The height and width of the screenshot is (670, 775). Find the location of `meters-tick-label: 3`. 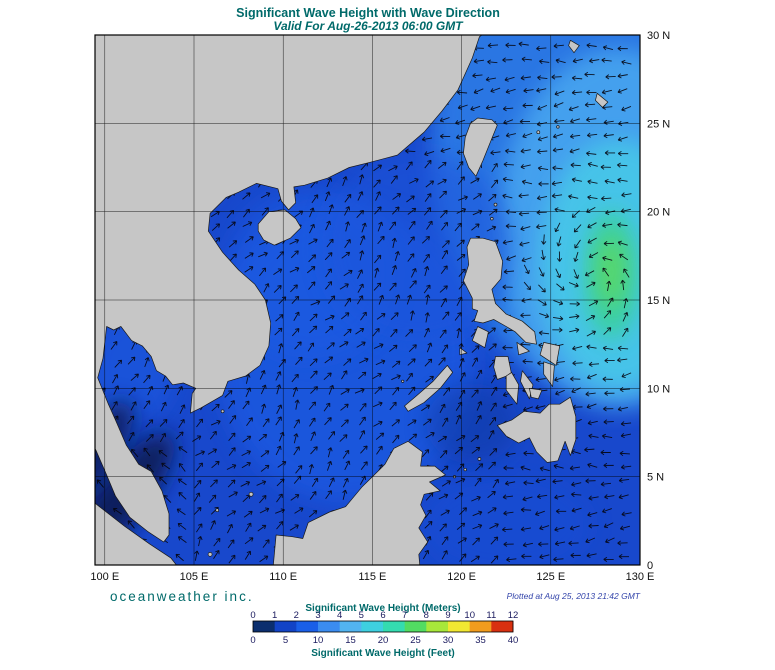

meters-tick-label: 3 is located at coordinates (317, 615).